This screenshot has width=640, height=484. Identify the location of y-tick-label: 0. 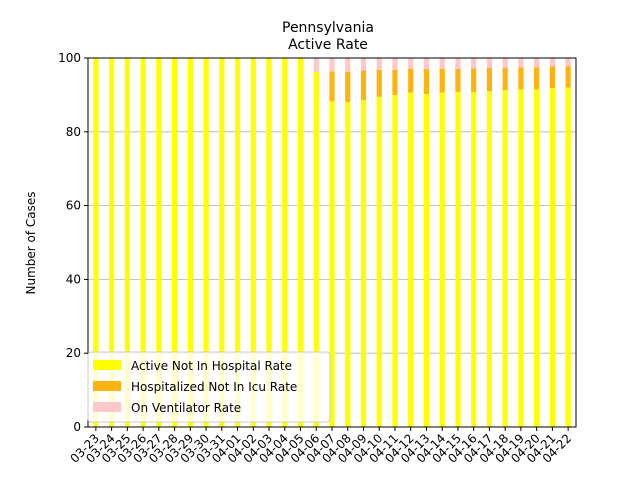
(77, 427).